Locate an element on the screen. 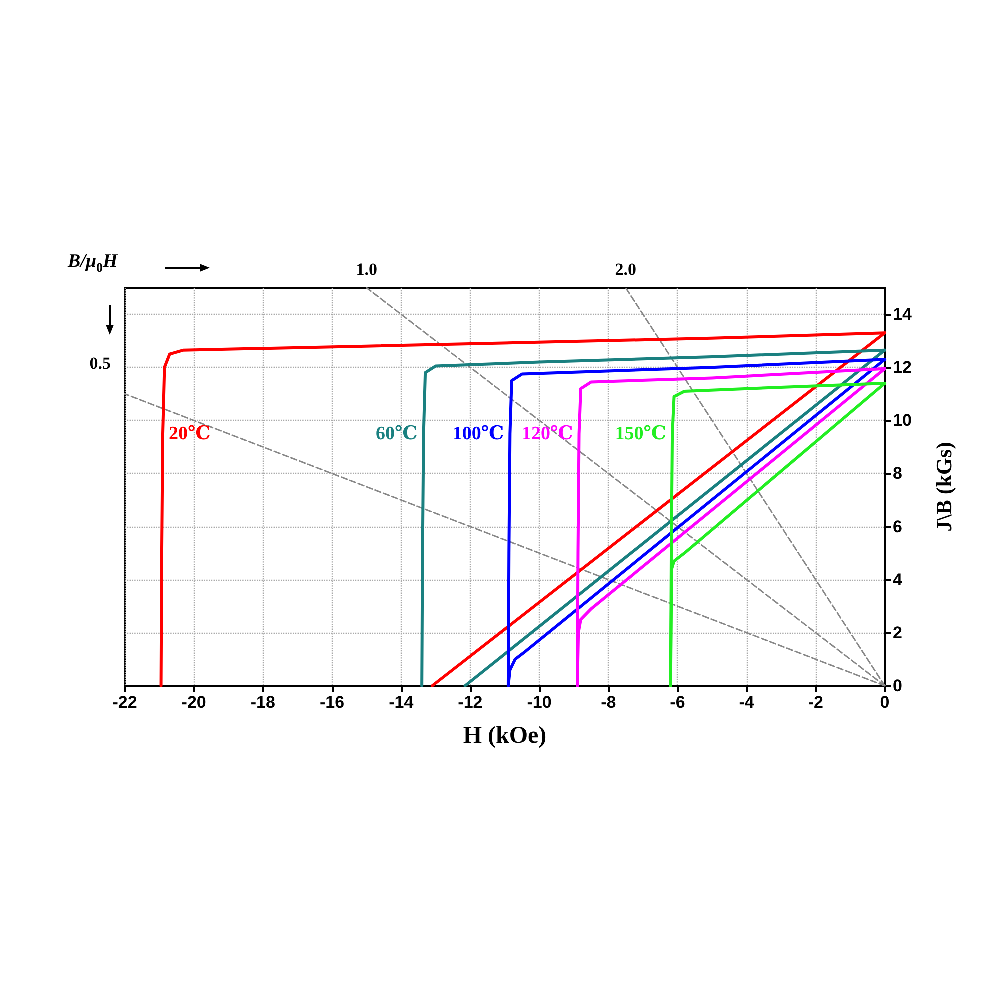  series-label: 60℃ is located at coordinates (397, 433).